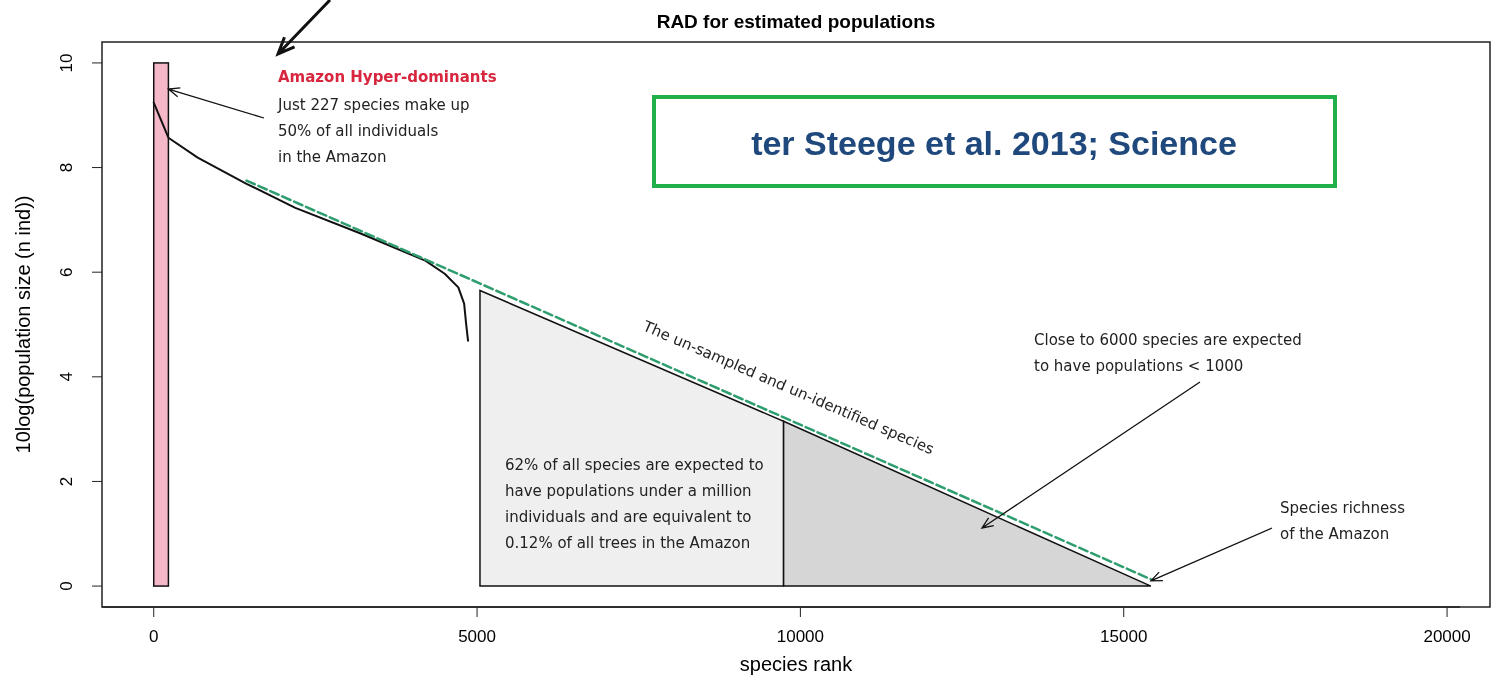  I want to click on annotation: Close to 6000 species are expected to have populations < 1000, so click(1168, 353).